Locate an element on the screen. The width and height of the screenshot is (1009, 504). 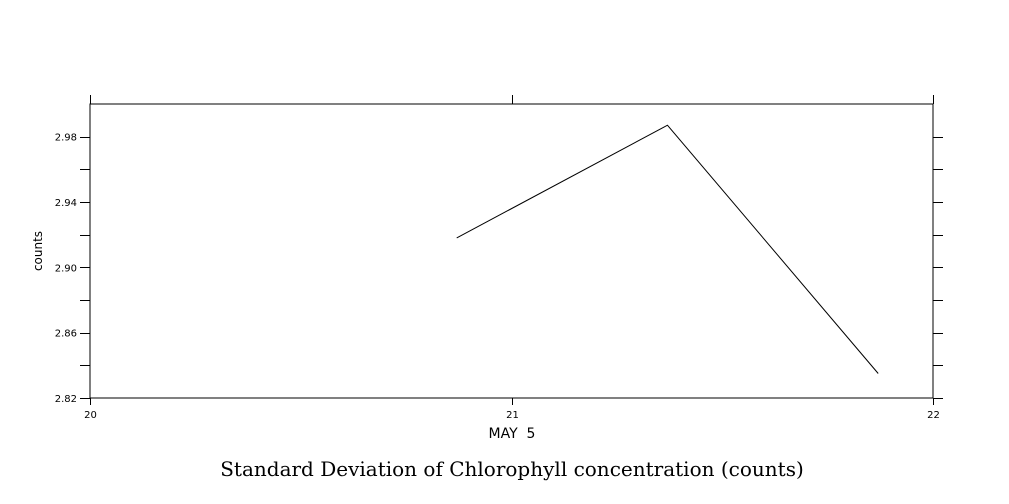
x-tick-label: 22 is located at coordinates (933, 415).